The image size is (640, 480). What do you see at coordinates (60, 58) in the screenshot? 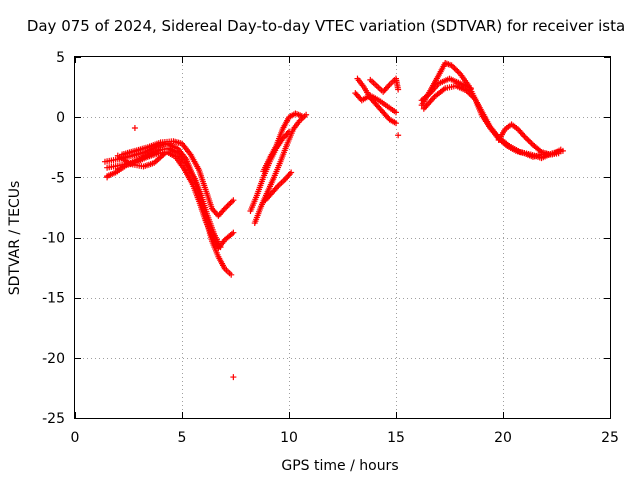
I see `y-tick-label: 5` at bounding box center [60, 58].